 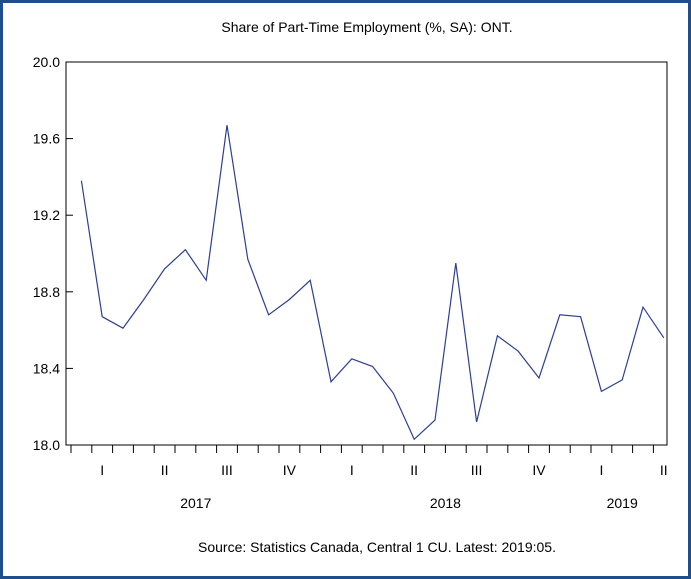 What do you see at coordinates (46, 368) in the screenshot?
I see `y-tick-label: 18.4` at bounding box center [46, 368].